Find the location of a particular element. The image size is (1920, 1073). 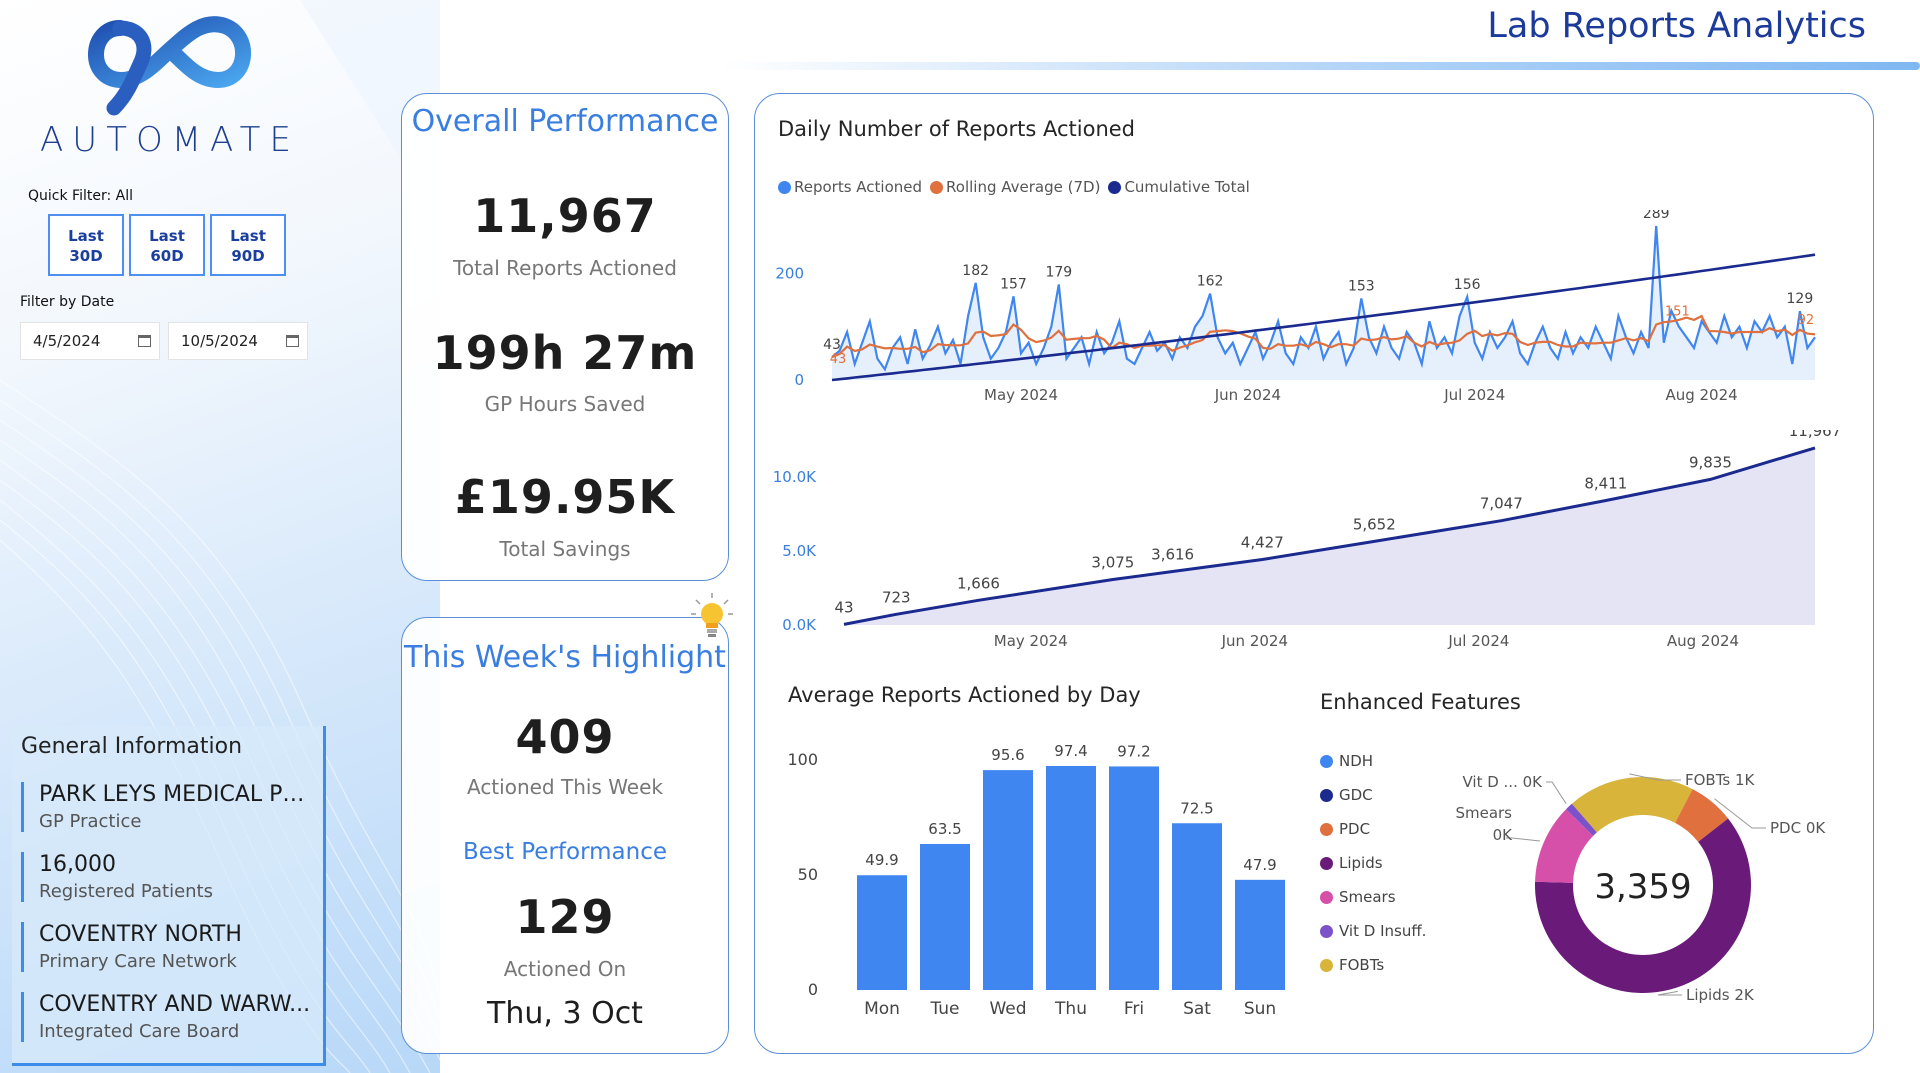

legend-label: PDC is located at coordinates (1355, 829).